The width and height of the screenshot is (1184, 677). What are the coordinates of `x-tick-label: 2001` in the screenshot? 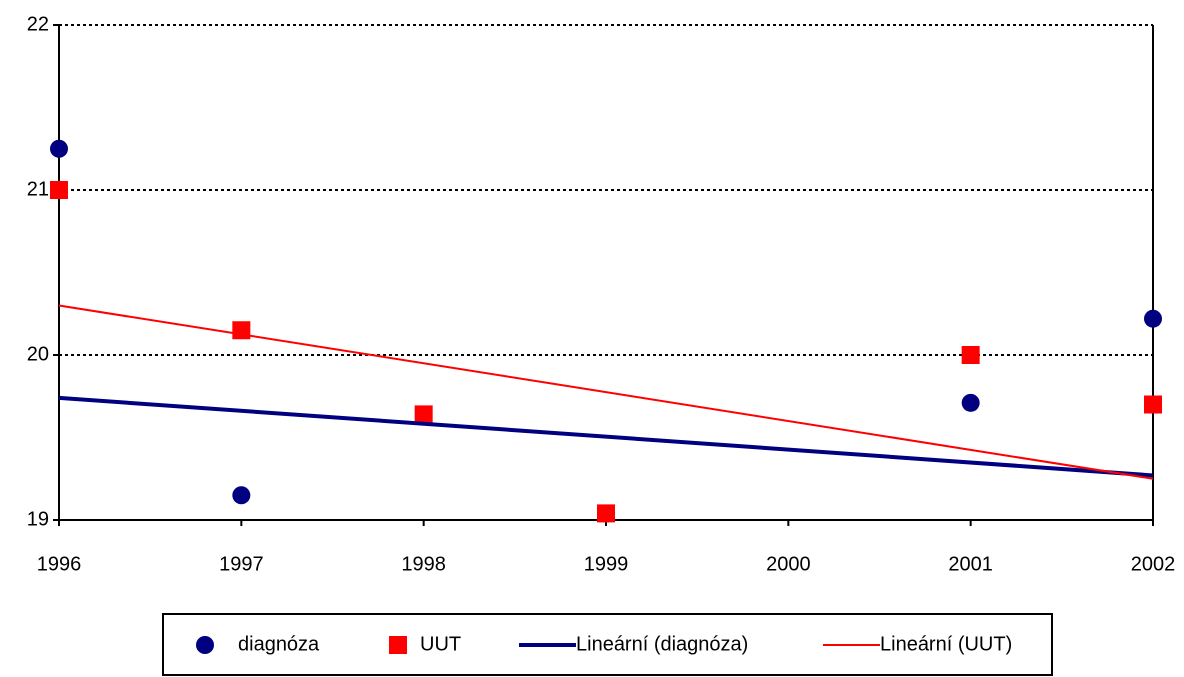 It's located at (970, 564).